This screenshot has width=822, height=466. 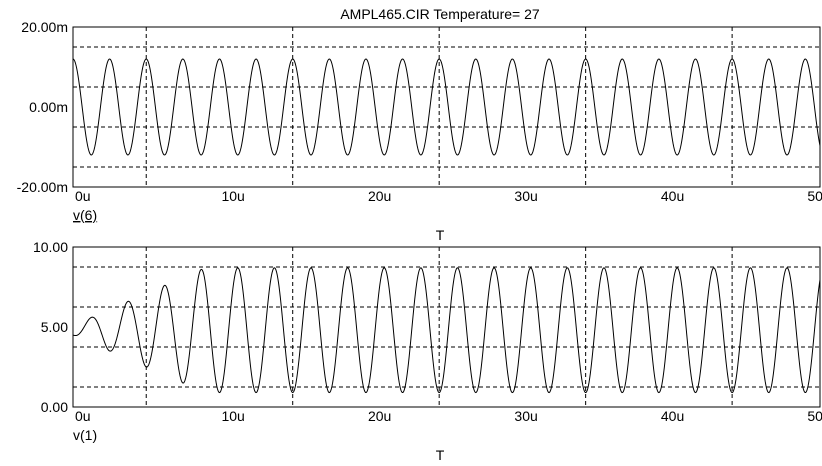 I want to click on y-tick-label: -20.00m, so click(x=42, y=187).